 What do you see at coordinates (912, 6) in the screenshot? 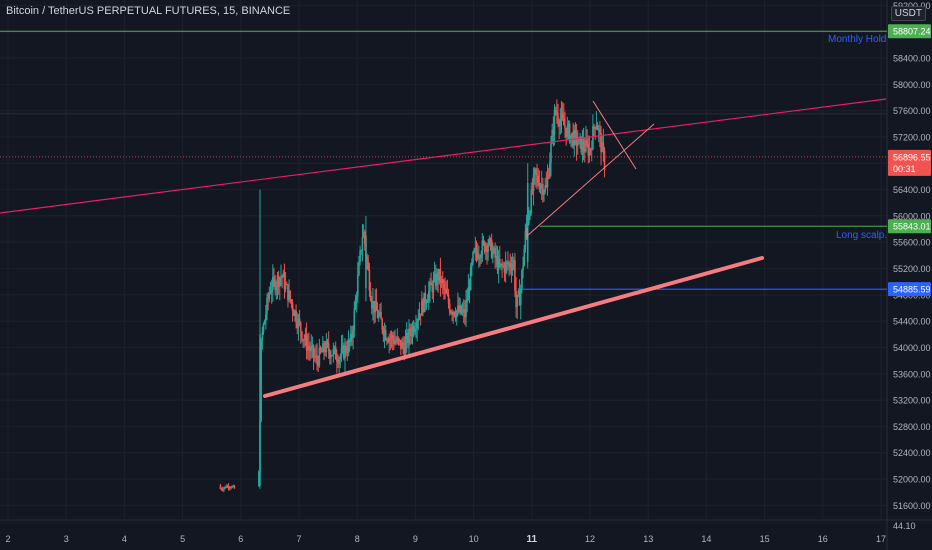
I see `price-tick-label: 59200.00` at bounding box center [912, 6].